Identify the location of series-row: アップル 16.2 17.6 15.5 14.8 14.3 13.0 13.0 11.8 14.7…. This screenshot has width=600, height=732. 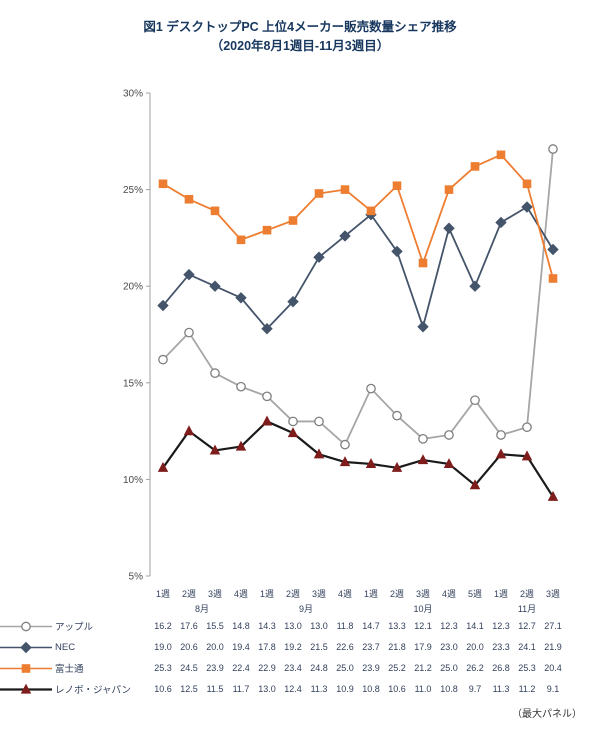
(283, 626).